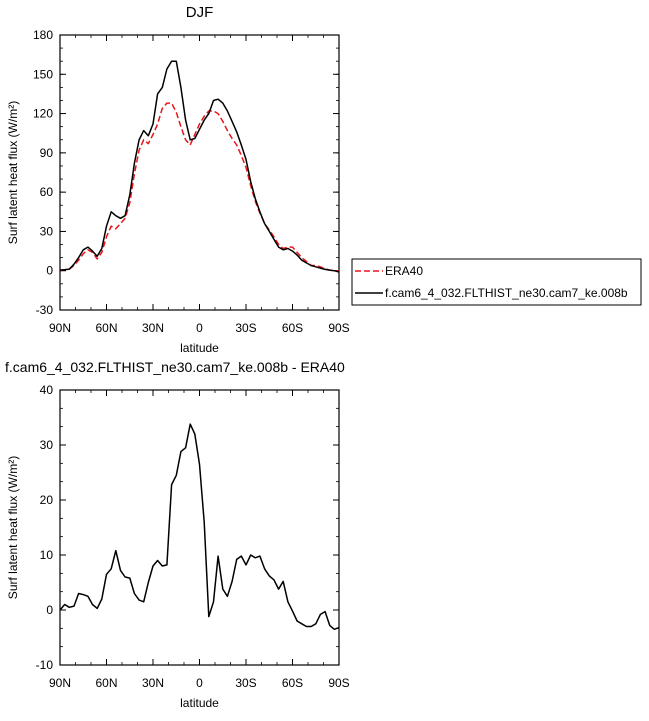  I want to click on y-tick-label: 180, so click(43, 35).